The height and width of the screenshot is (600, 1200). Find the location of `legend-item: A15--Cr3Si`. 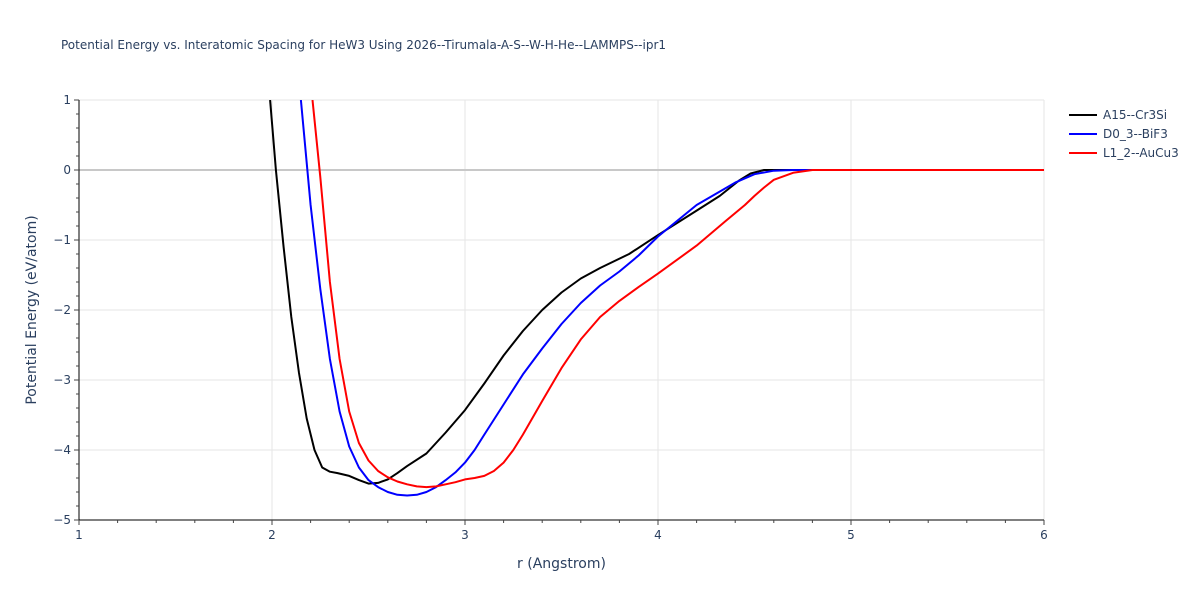

legend-item: A15--Cr3Si is located at coordinates (1118, 115).